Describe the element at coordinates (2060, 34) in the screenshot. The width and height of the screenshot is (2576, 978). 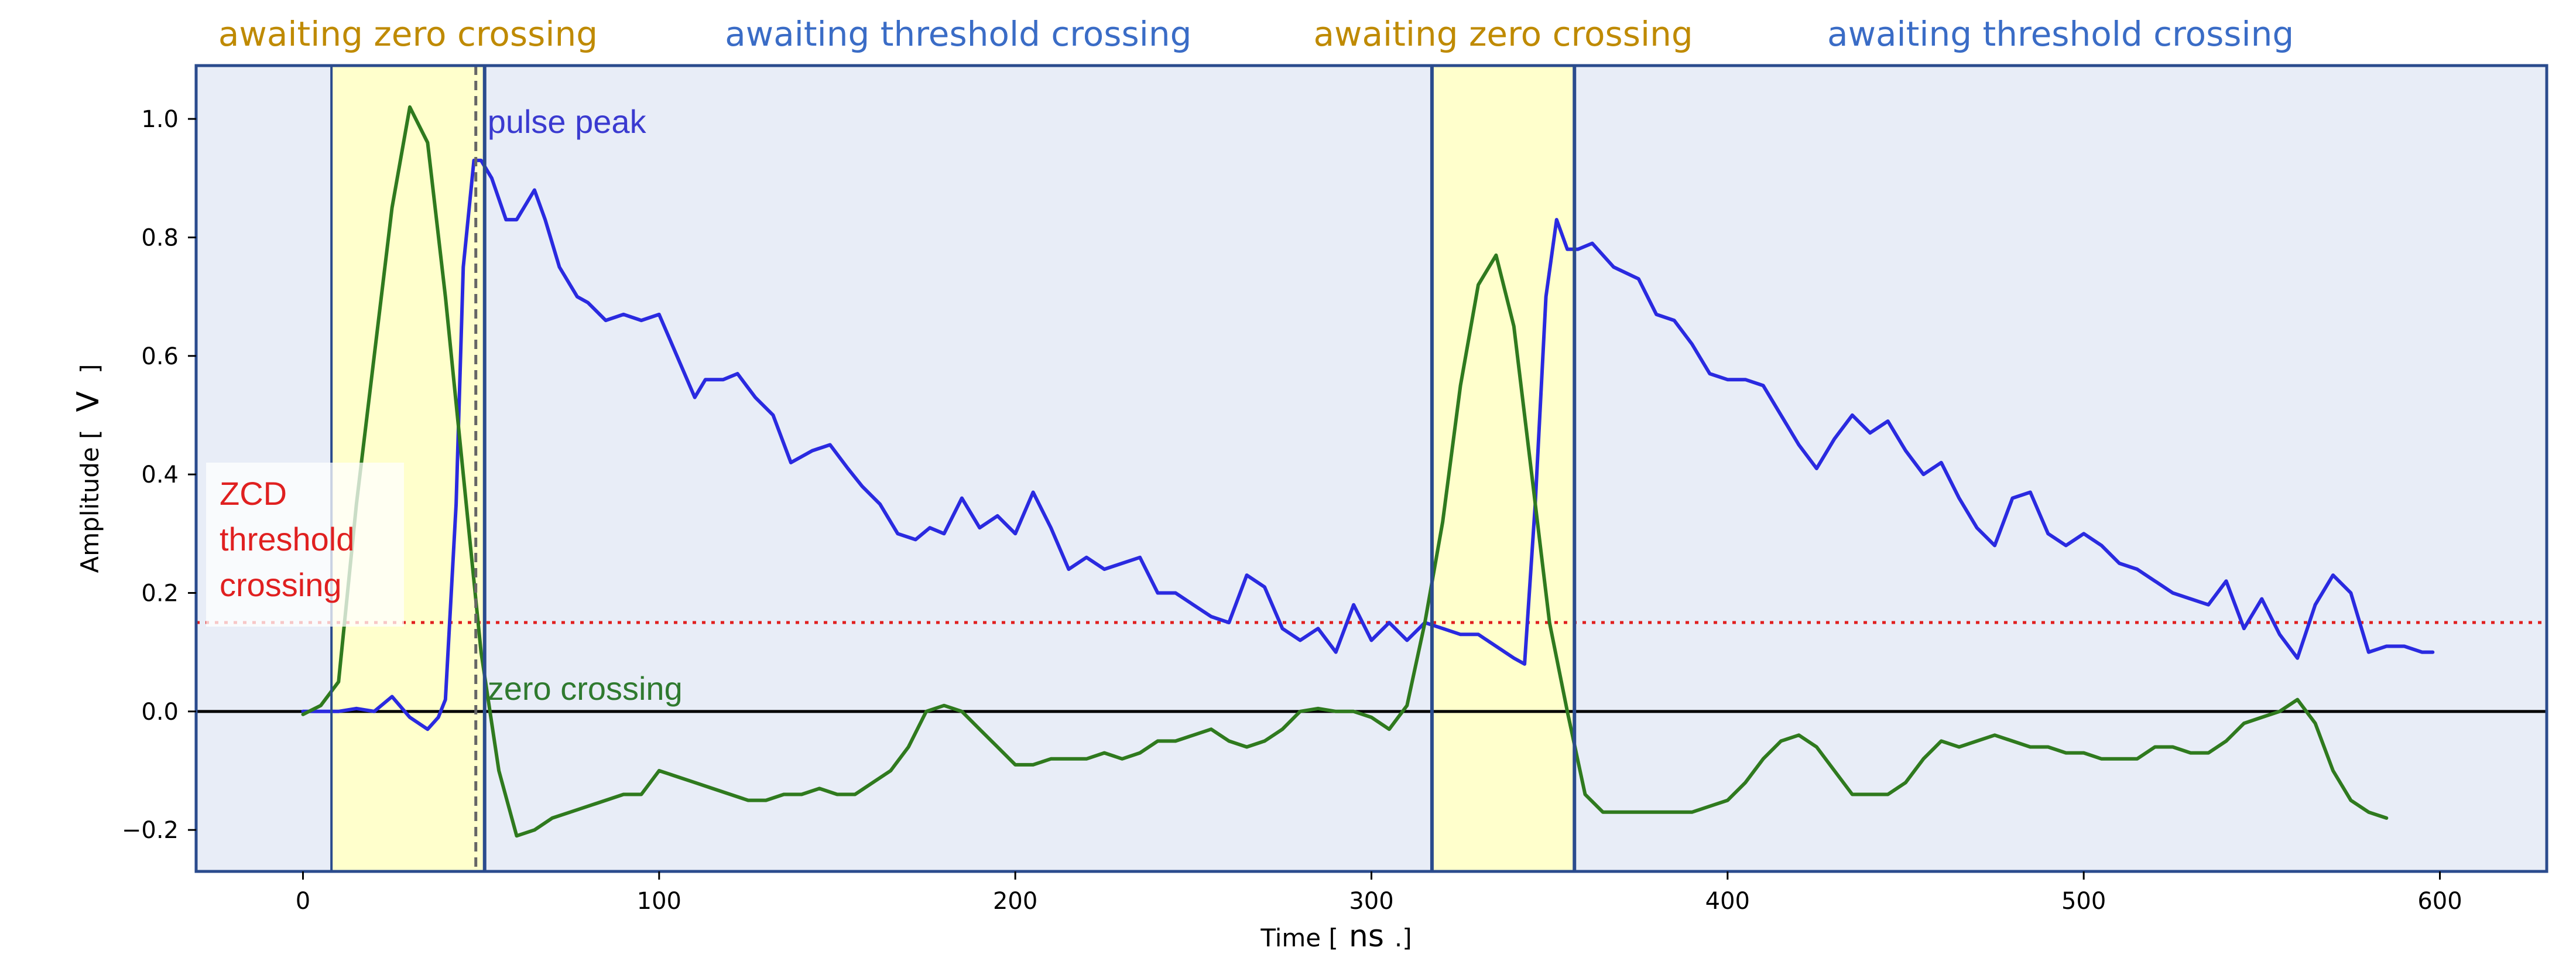
I see `state-label-4: awaiting threshold crossing` at that location.